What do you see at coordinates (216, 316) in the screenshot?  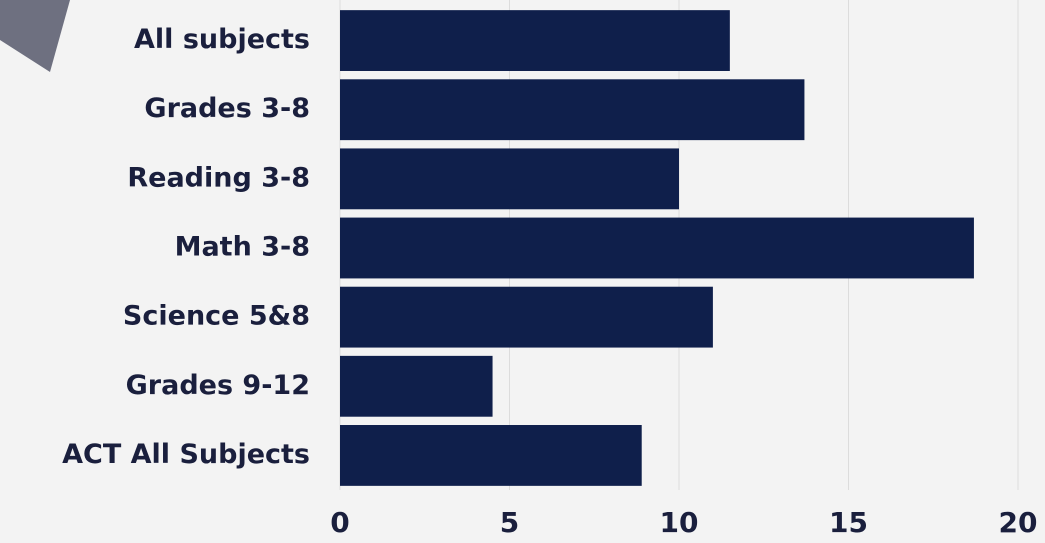 I see `y-tick-label: Science 5&8` at bounding box center [216, 316].